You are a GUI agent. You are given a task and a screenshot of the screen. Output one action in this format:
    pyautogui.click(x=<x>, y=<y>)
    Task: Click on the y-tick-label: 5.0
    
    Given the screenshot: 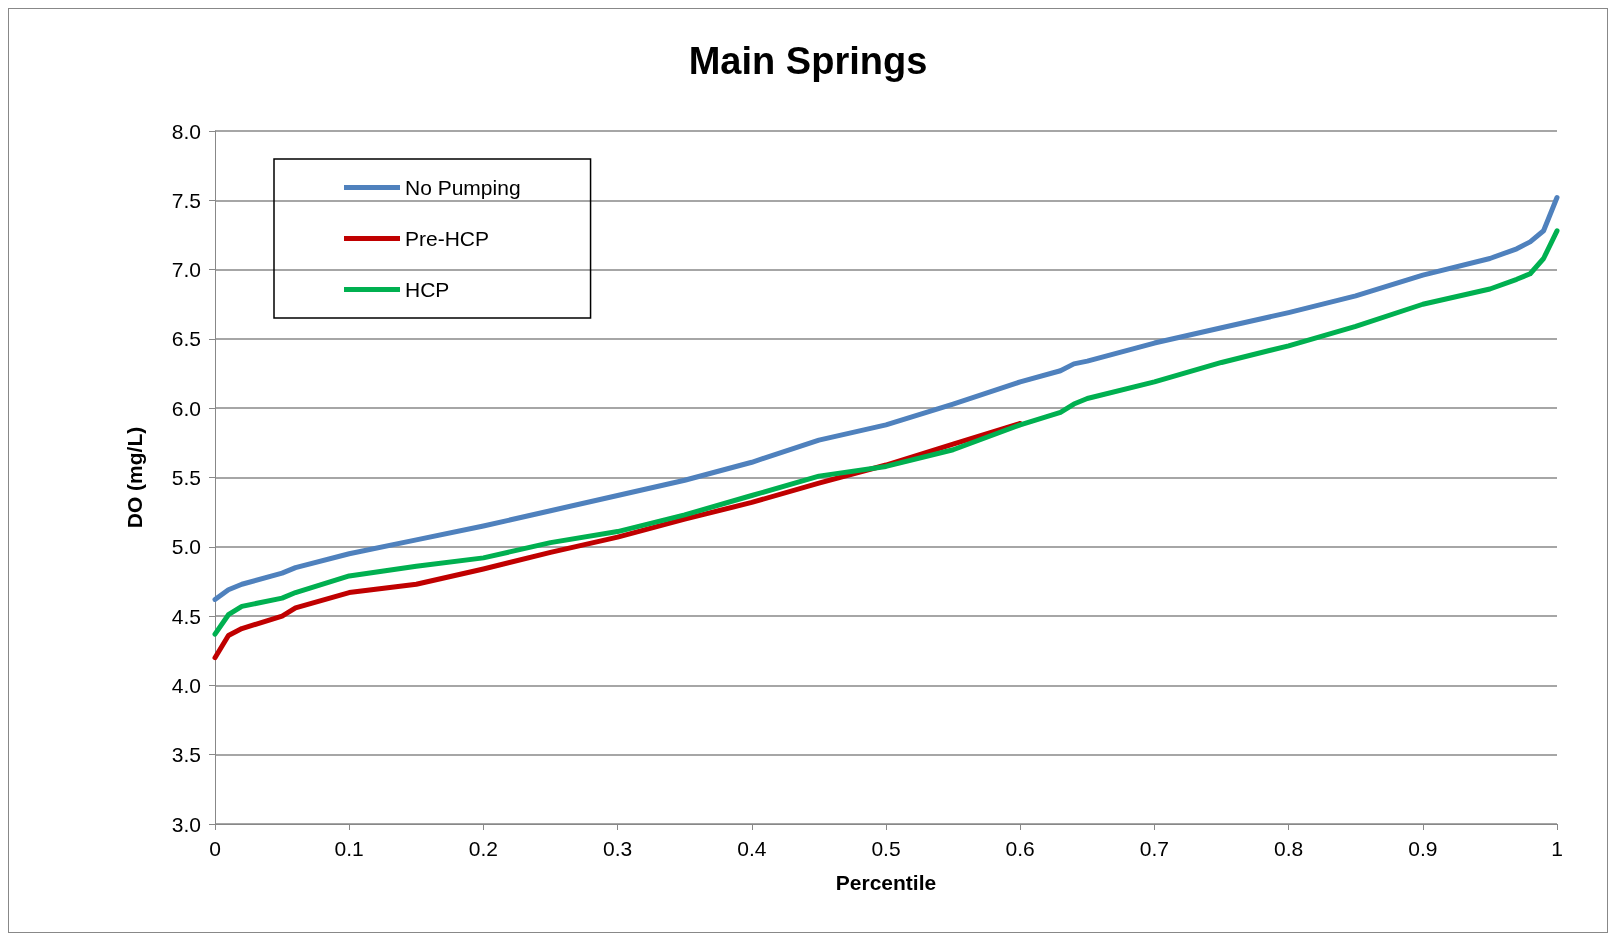 What is the action you would take?
    pyautogui.click(x=186, y=547)
    